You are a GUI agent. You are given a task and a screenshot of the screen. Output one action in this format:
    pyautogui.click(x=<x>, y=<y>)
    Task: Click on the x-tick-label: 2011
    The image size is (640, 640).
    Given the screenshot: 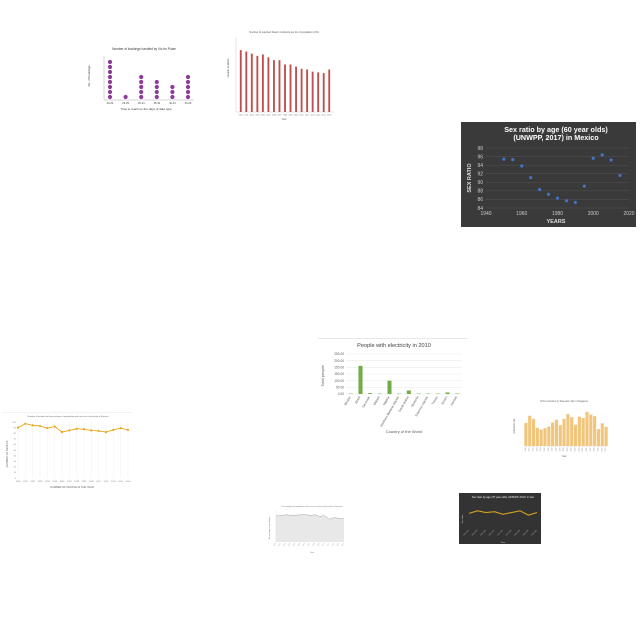 What is the action you would take?
    pyautogui.click(x=302, y=116)
    